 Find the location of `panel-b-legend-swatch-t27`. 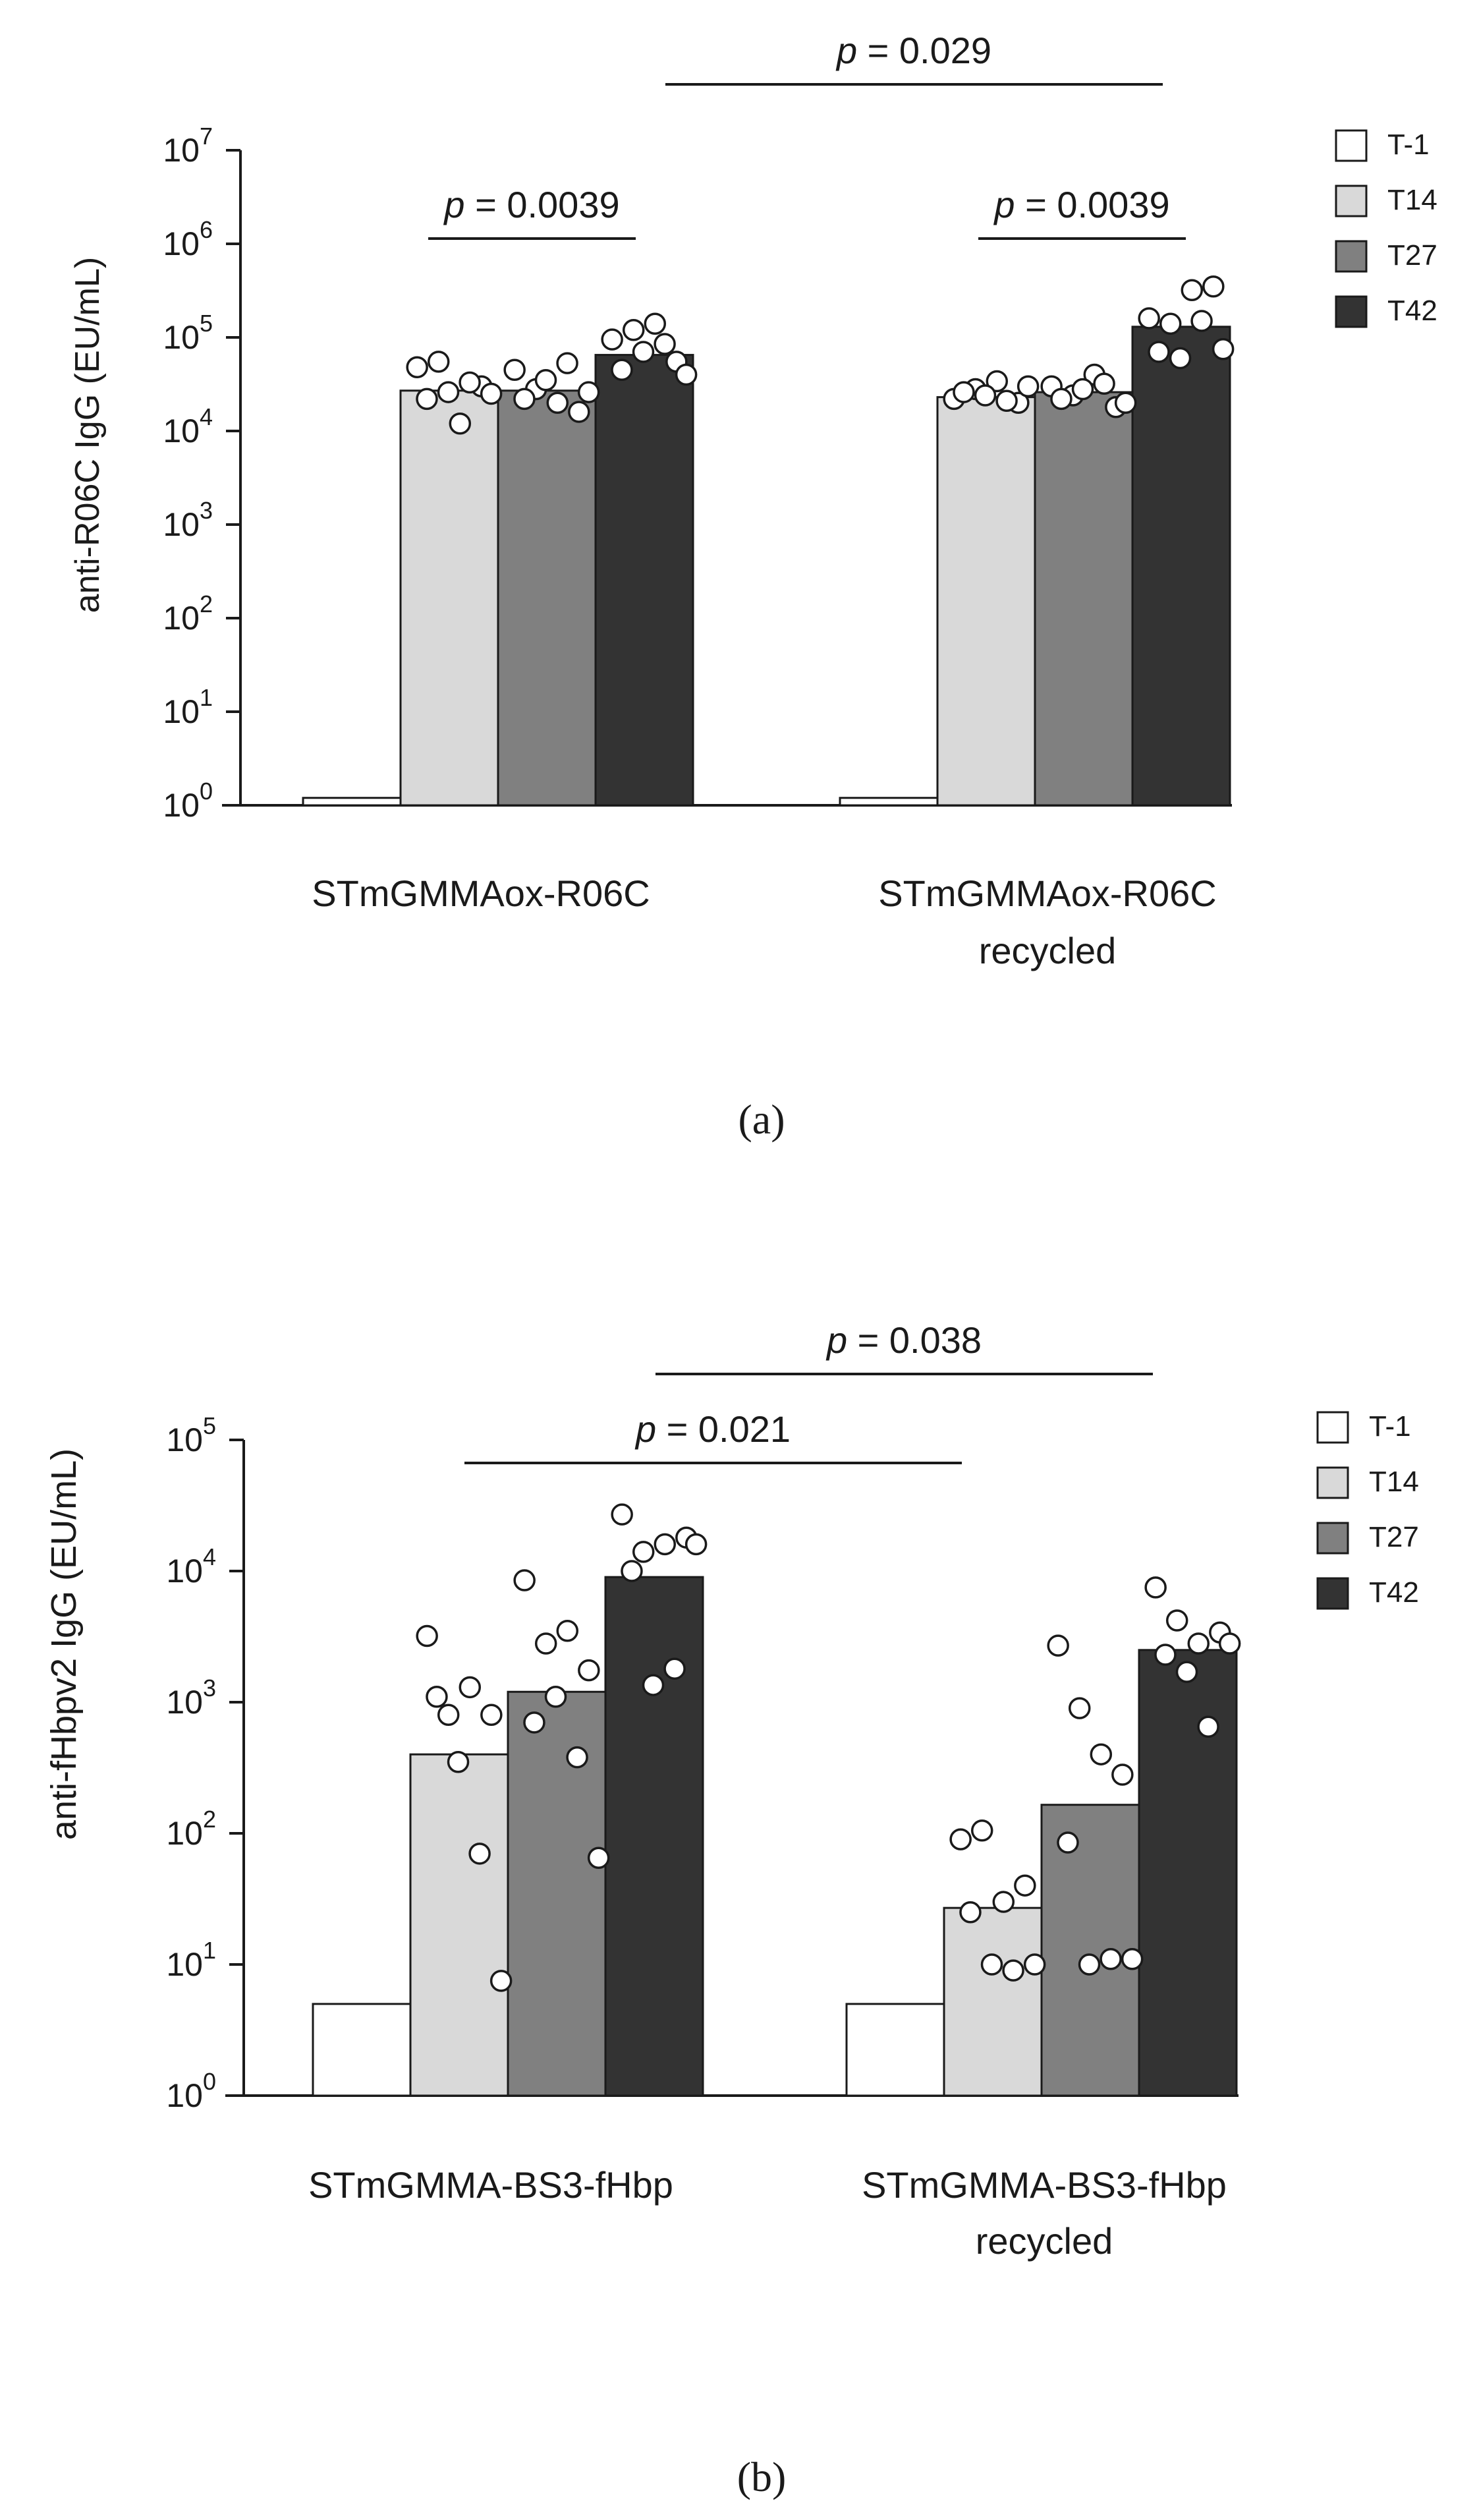

panel-b-legend-swatch-t27 is located at coordinates (1332, 1538).